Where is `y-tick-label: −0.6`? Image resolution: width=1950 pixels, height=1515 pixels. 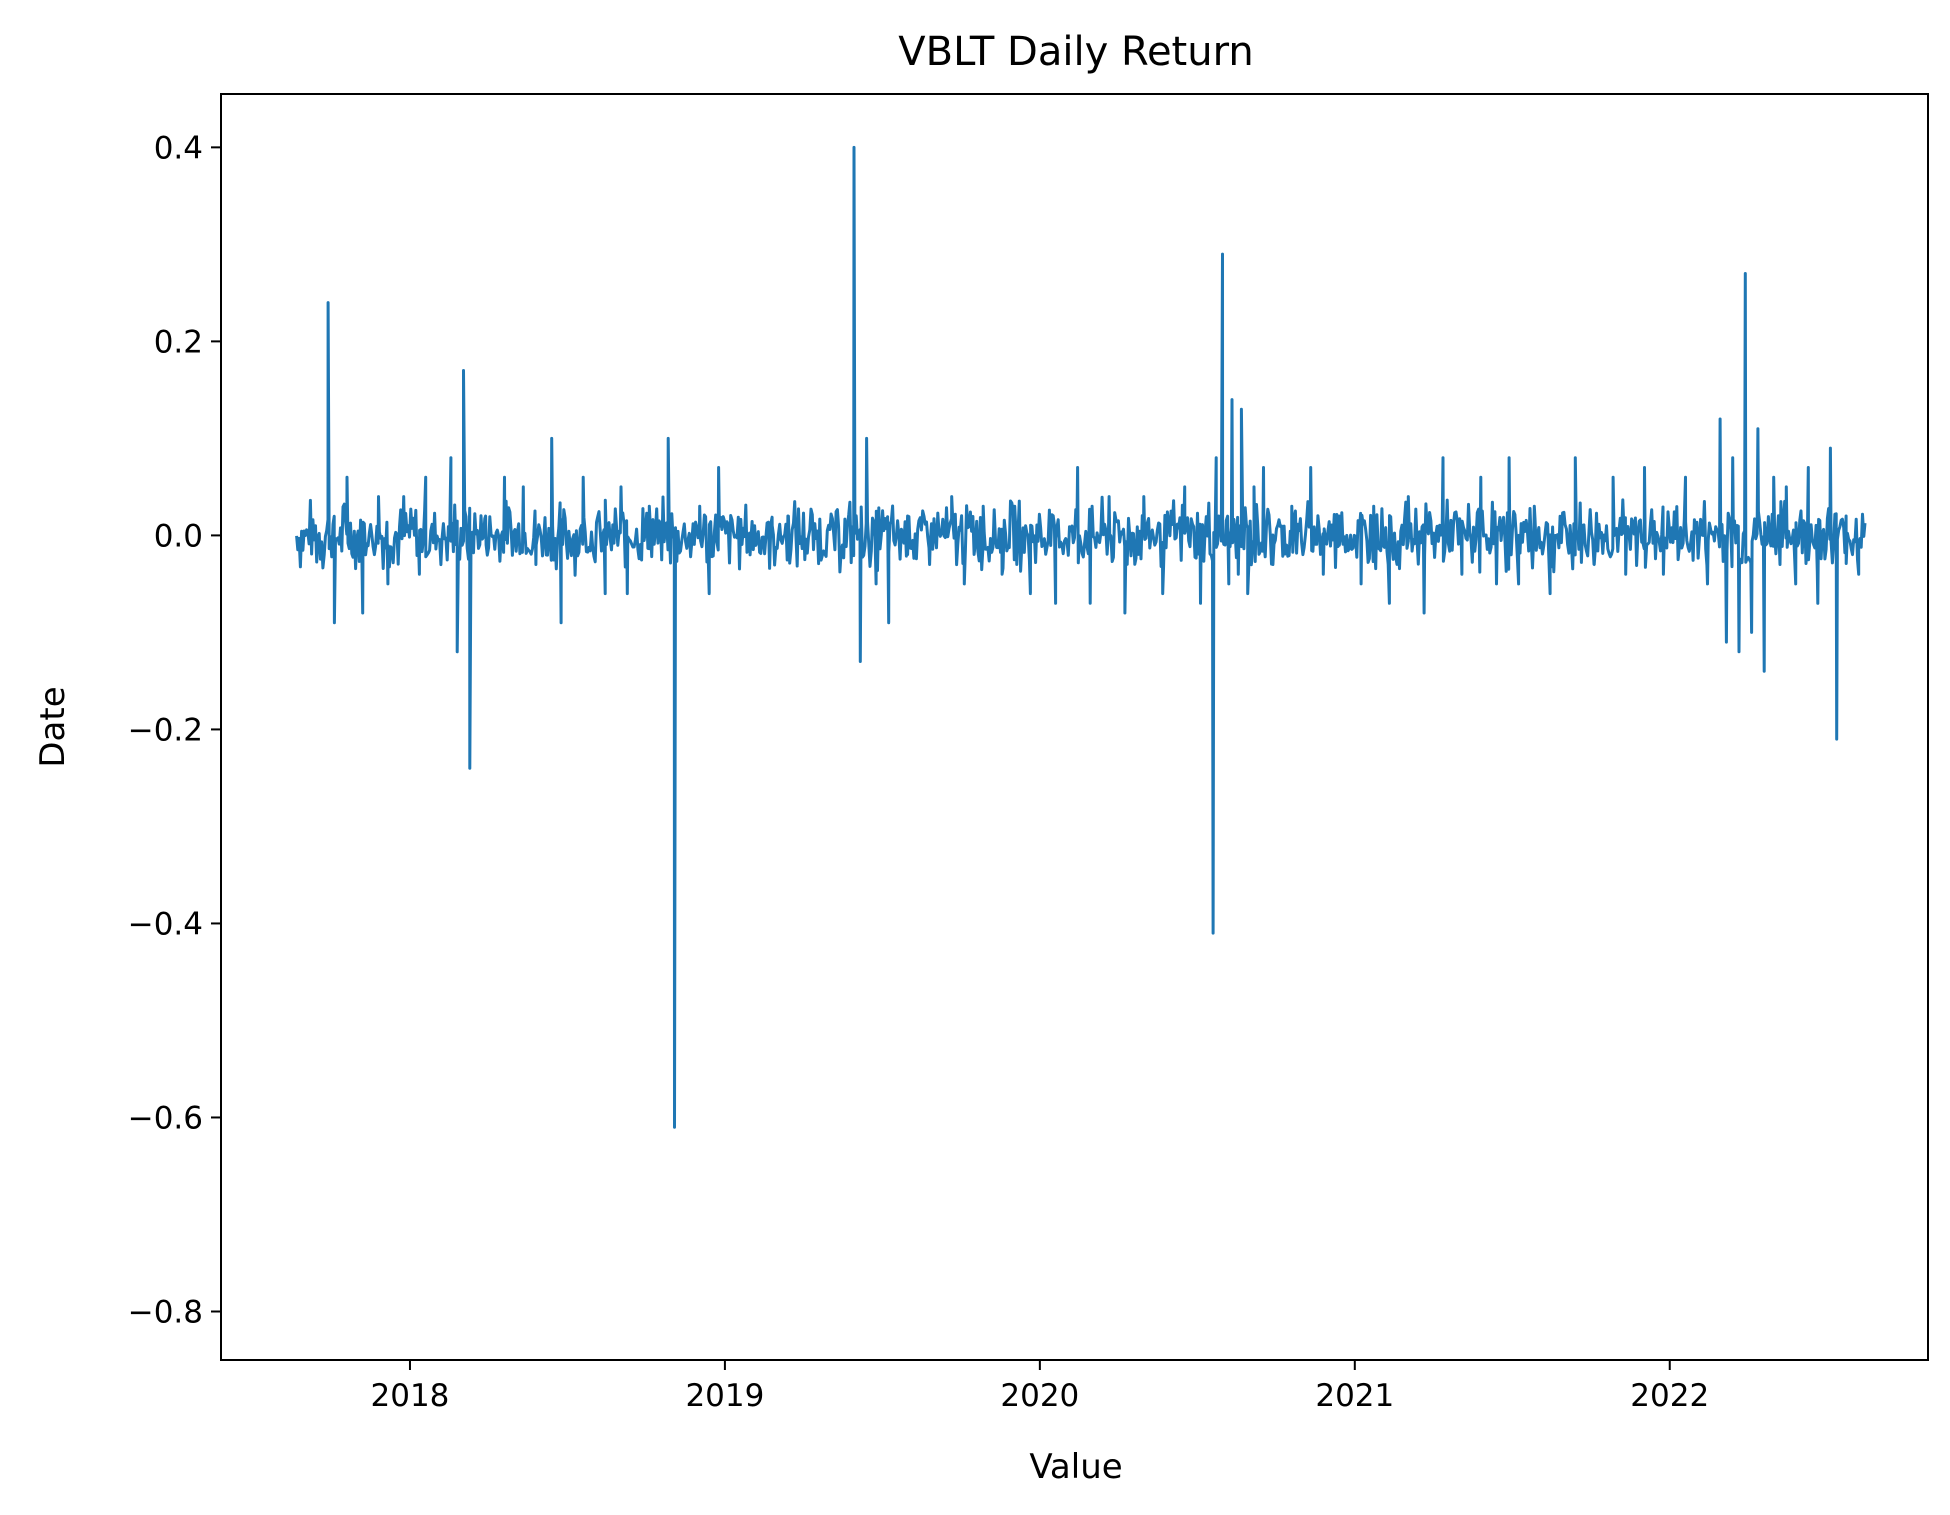
y-tick-label: −0.6 is located at coordinates (165, 1118).